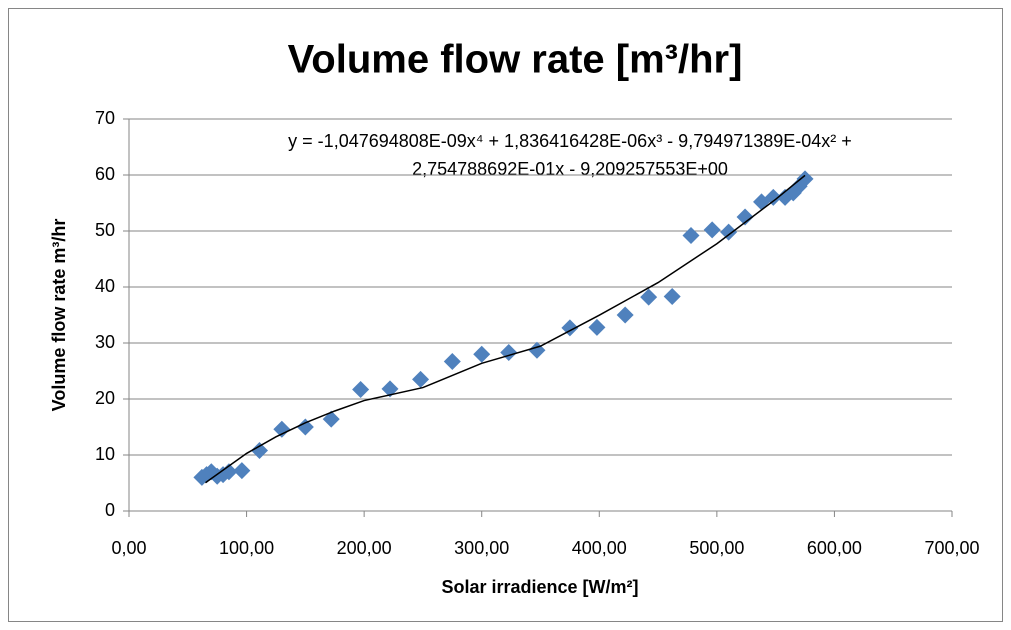 This screenshot has height=630, width=1011. I want to click on y-tick-label: 70, so click(105, 118).